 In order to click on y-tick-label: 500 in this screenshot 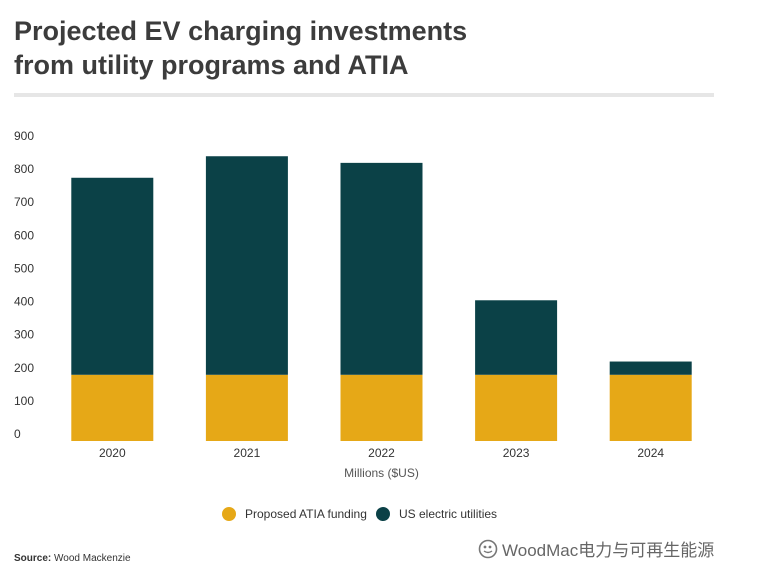, I will do `click(24, 268)`.